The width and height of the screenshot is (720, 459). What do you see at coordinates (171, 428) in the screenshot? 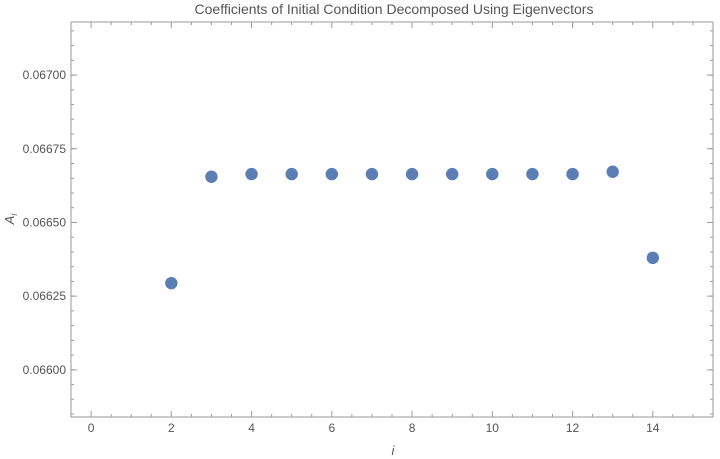
I see `x-tick-label: 2` at bounding box center [171, 428].